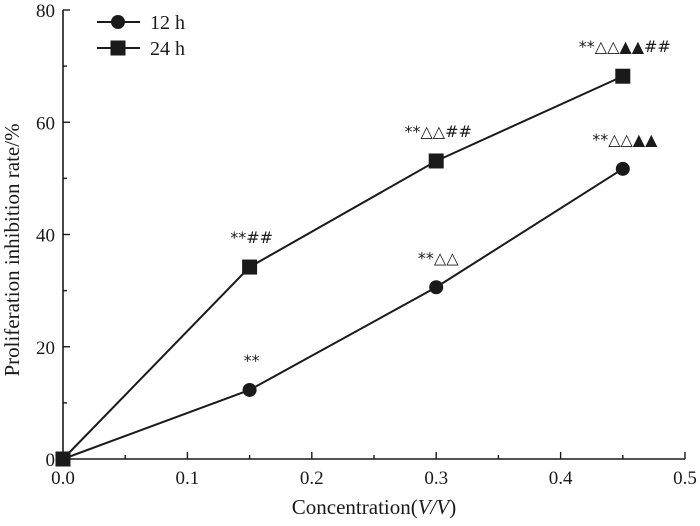 This screenshot has width=700, height=526. What do you see at coordinates (45, 236) in the screenshot?
I see `y-tick-label: 40` at bounding box center [45, 236].